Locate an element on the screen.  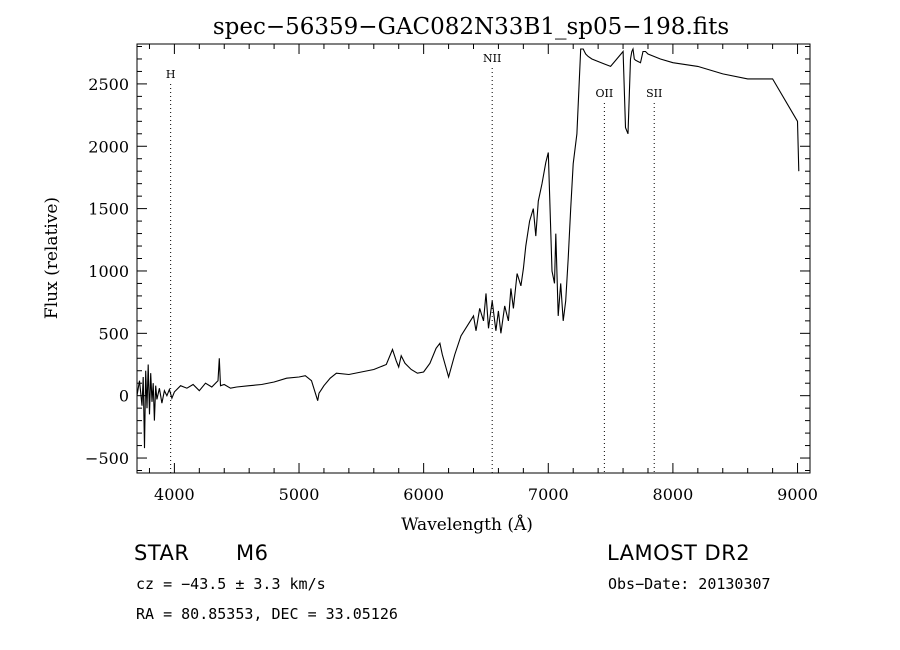
y-tick-label: 0 is located at coordinates (124, 396).